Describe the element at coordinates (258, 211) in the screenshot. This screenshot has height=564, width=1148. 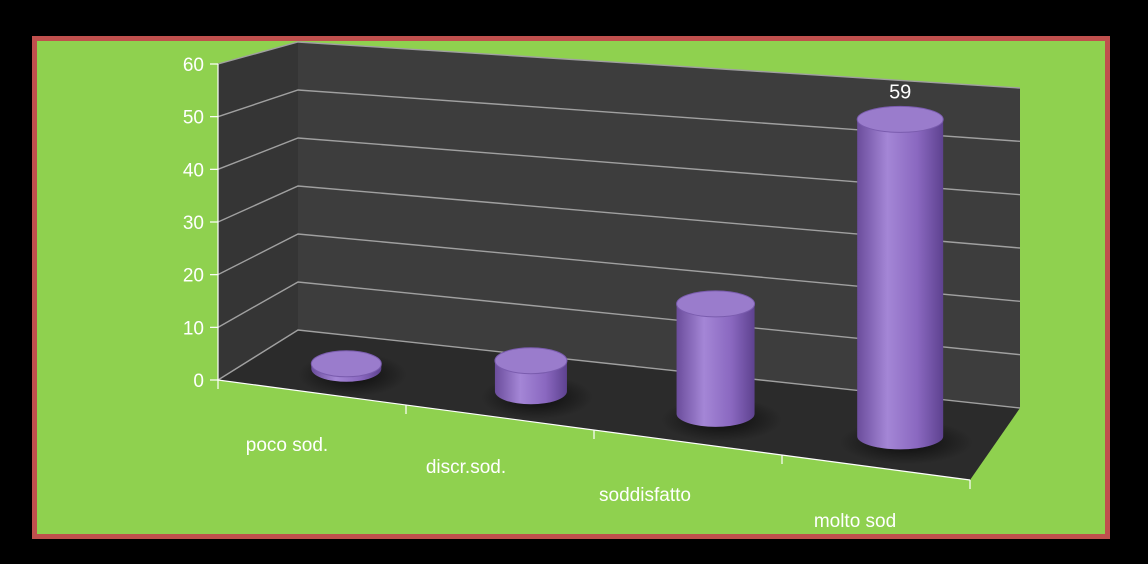
I see `side-wall` at that location.